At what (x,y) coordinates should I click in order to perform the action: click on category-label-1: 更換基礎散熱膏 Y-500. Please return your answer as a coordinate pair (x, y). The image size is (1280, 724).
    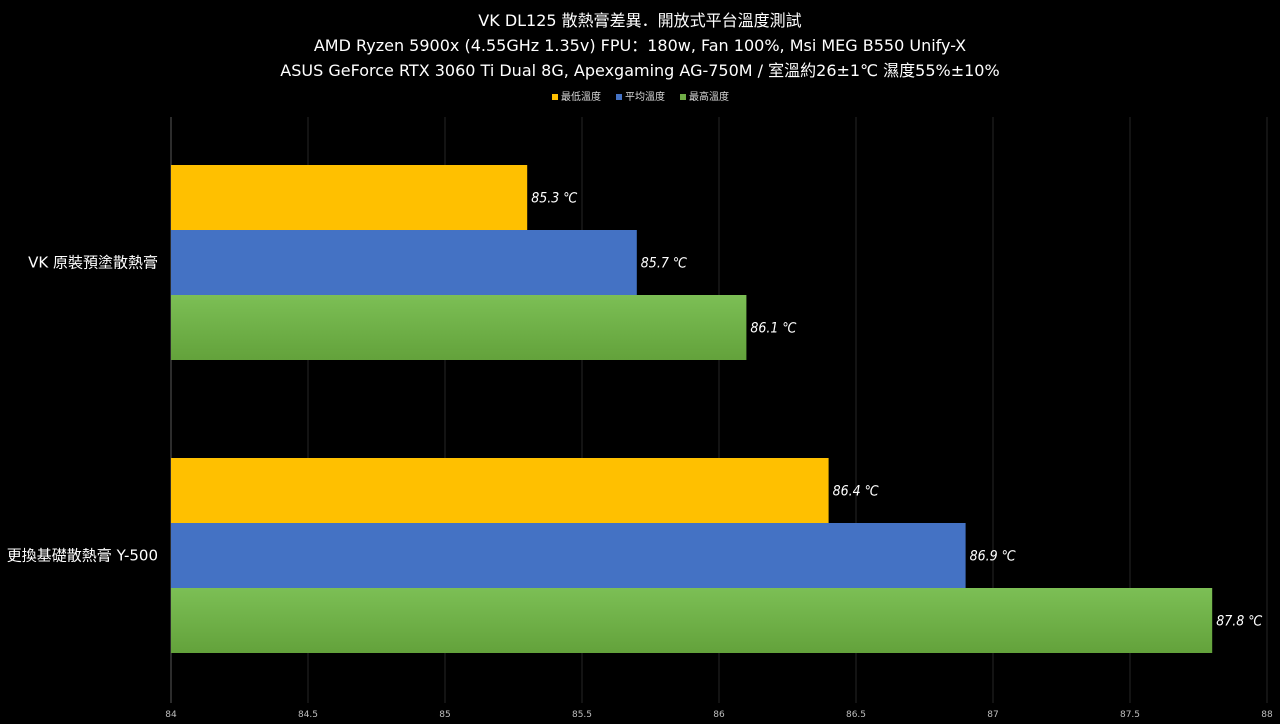
    Looking at the image, I should click on (82, 556).